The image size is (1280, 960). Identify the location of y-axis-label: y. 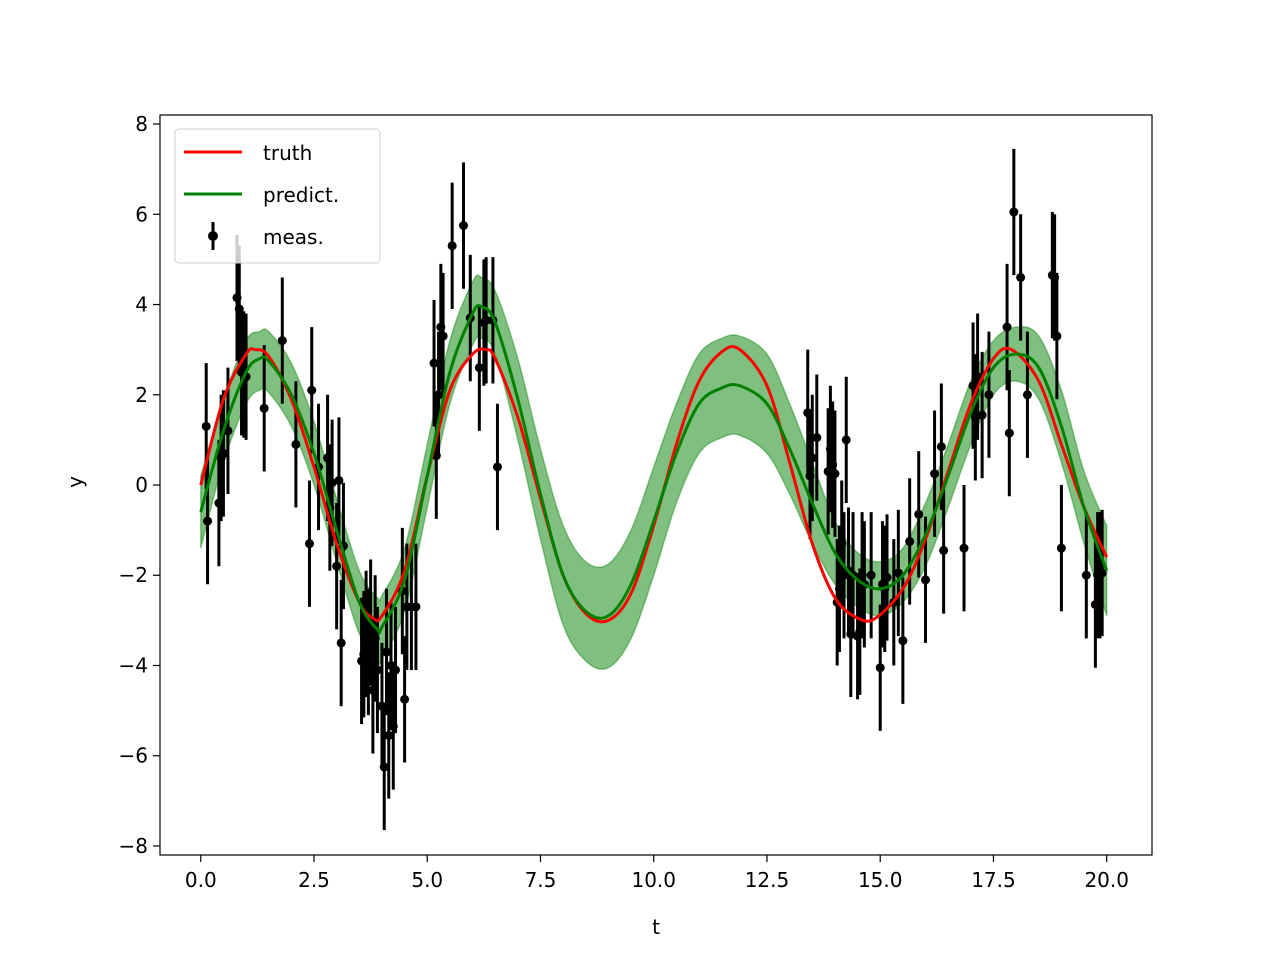
(75, 482).